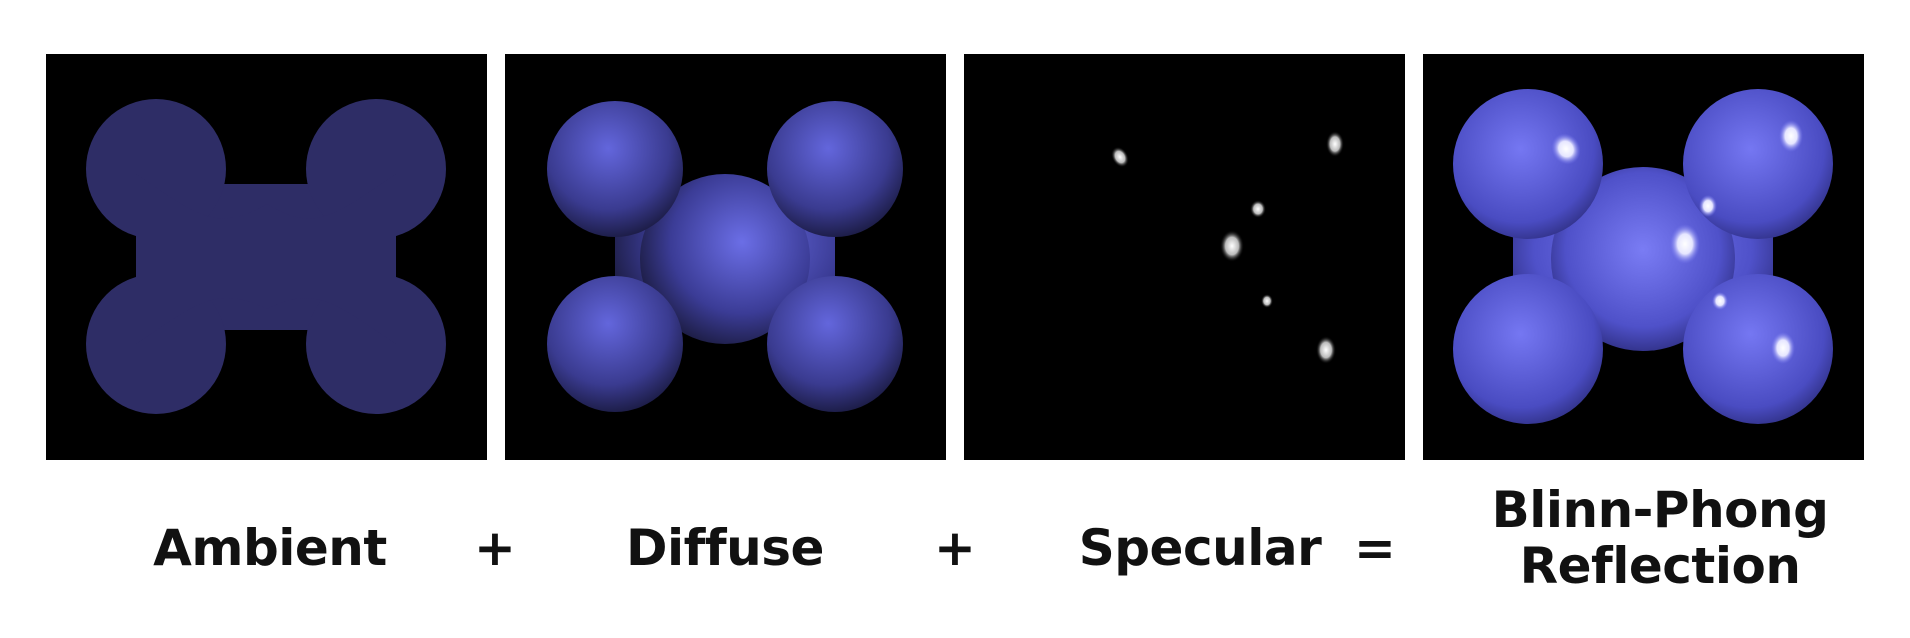  I want to click on ambient-panel, so click(266, 257).